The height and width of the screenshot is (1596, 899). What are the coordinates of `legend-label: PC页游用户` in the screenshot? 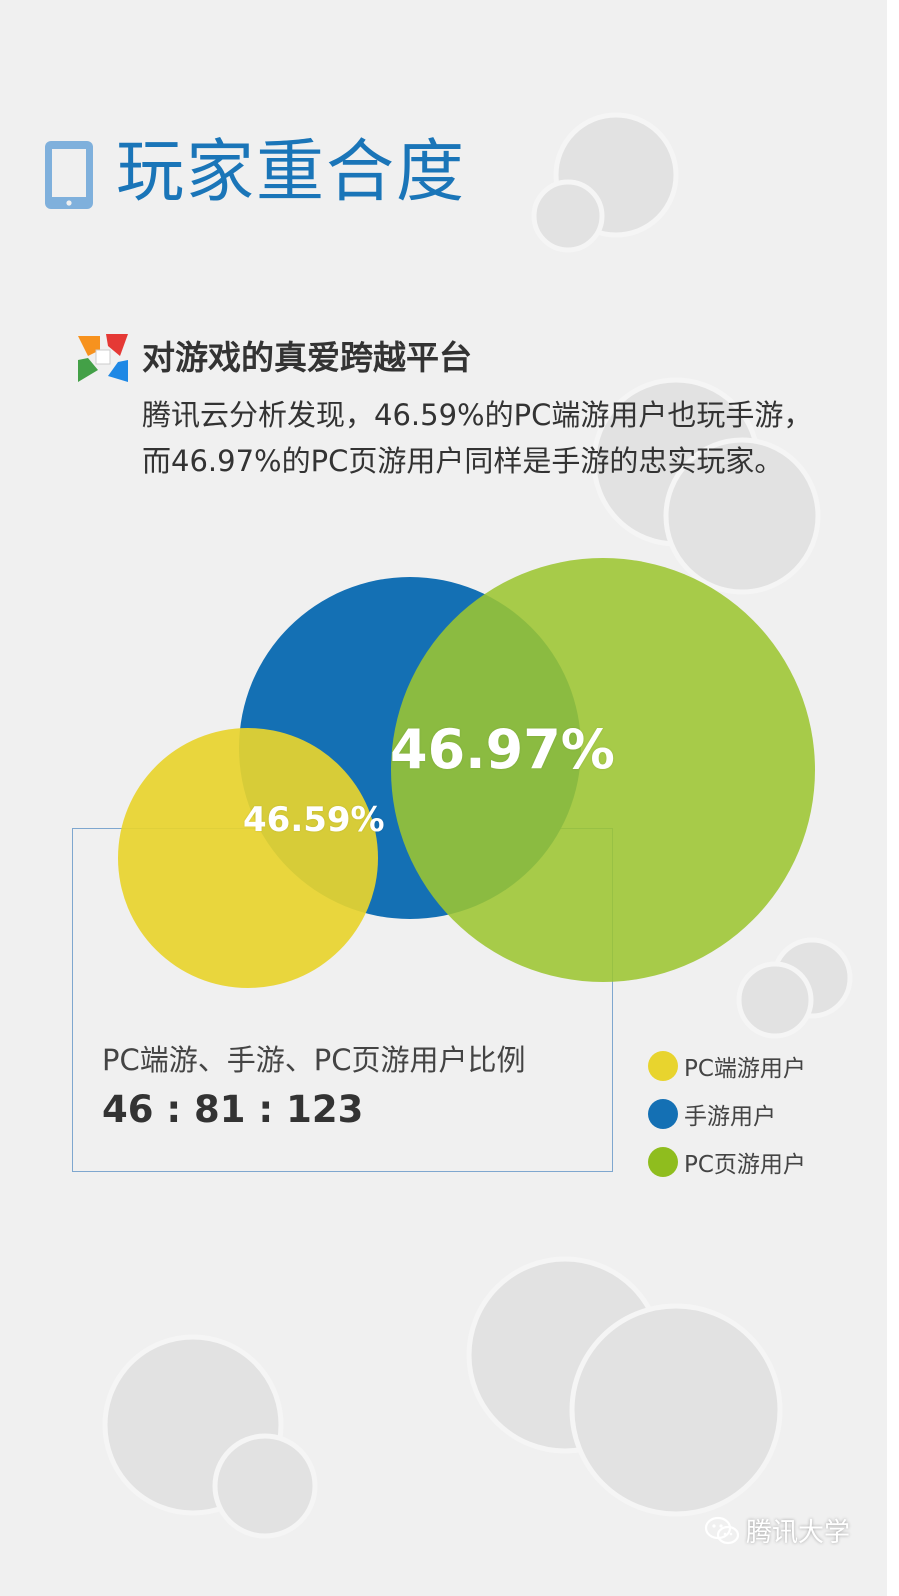 It's located at (745, 1165).